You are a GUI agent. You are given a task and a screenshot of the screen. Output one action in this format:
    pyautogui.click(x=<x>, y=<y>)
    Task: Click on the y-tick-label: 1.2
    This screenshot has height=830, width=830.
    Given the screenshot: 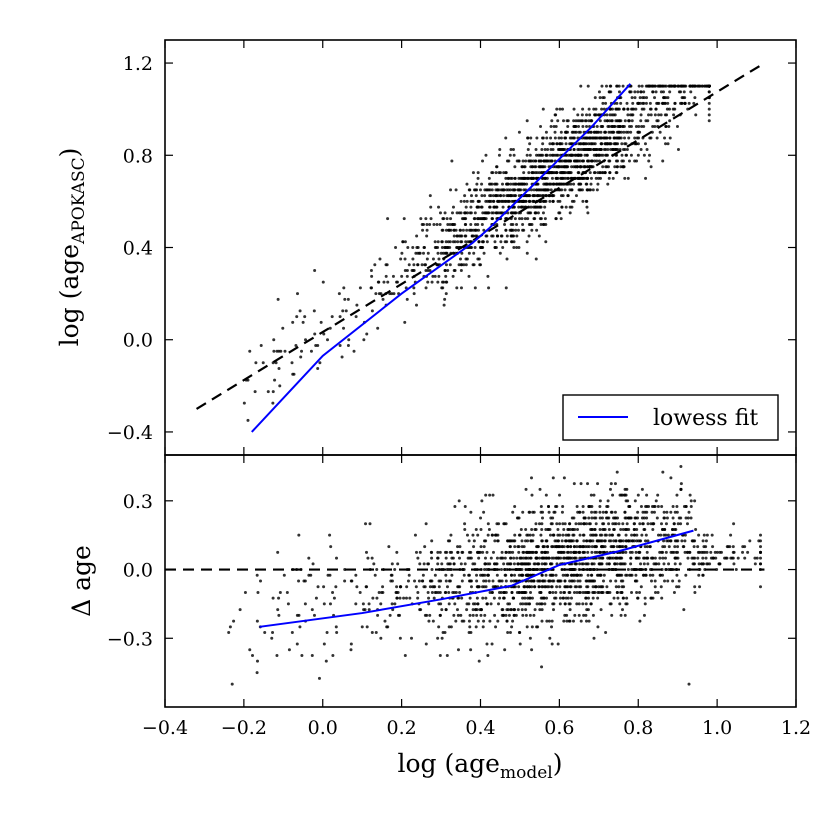 What is the action you would take?
    pyautogui.click(x=138, y=64)
    